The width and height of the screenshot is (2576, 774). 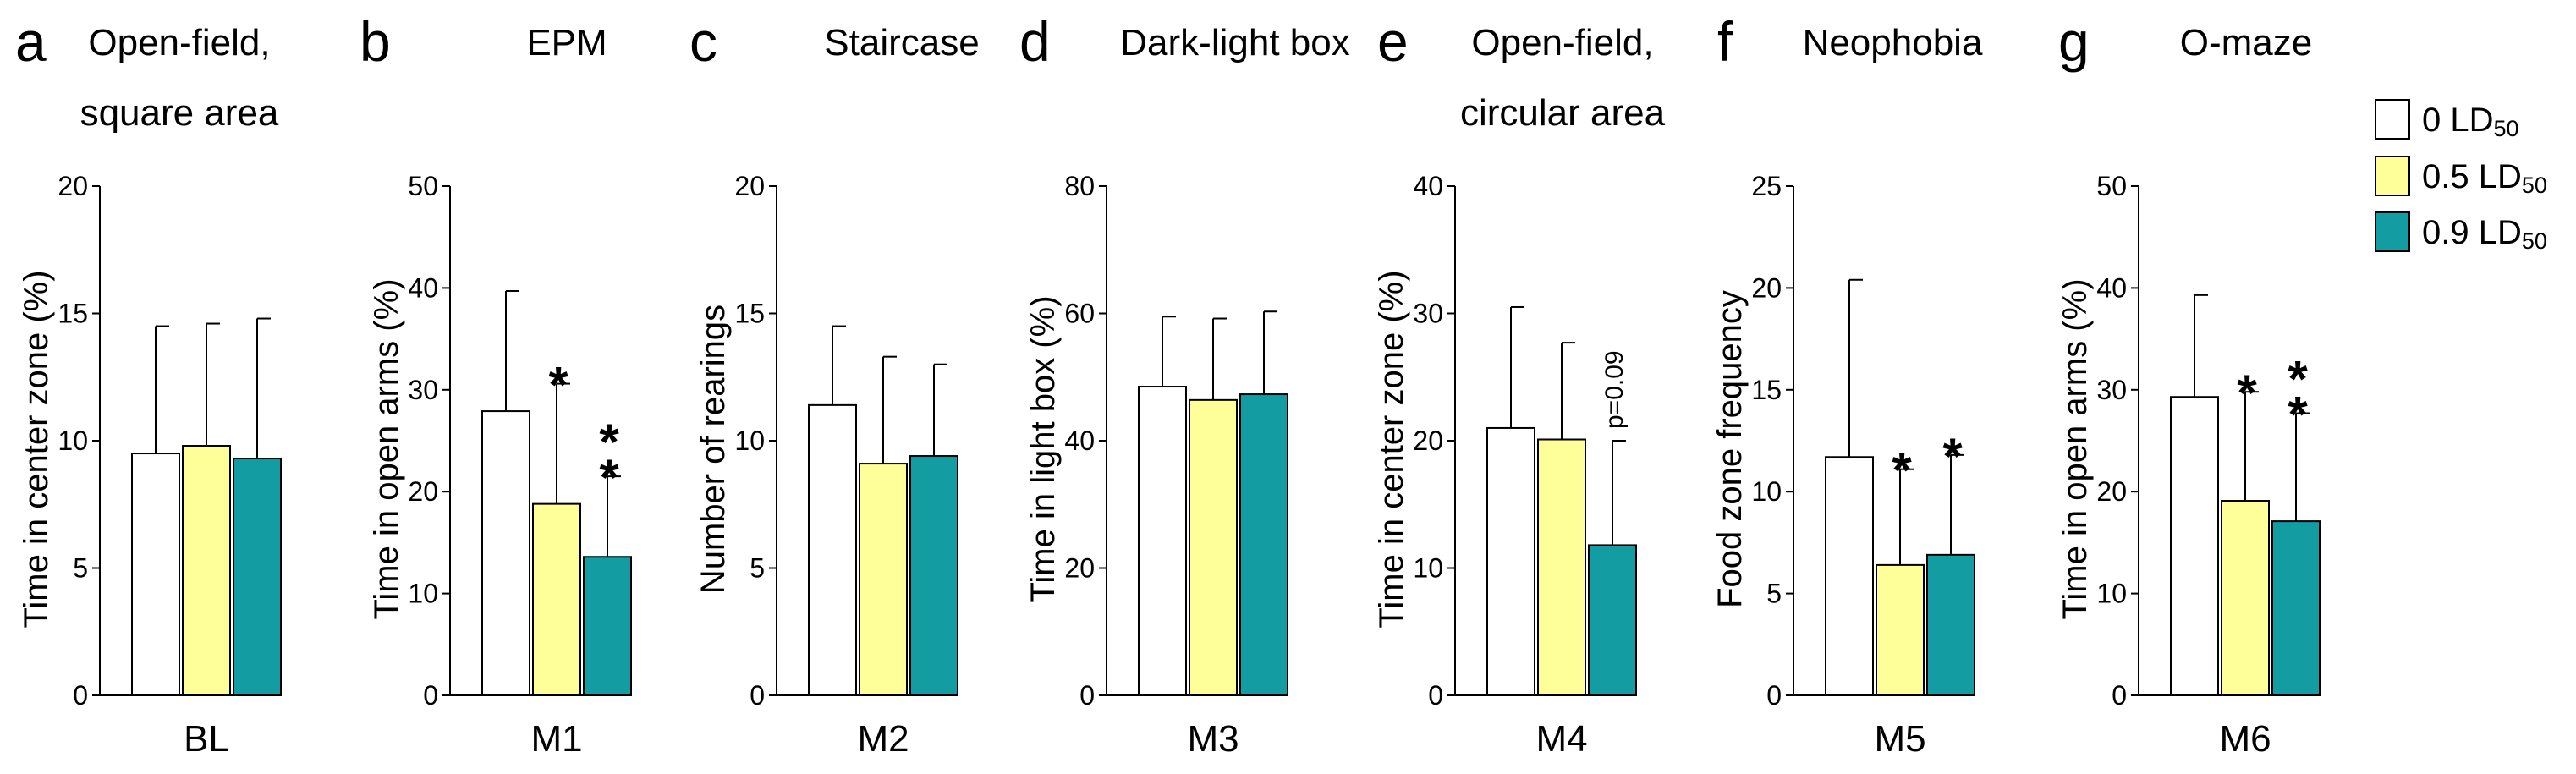 I want to click on panel-letter: a, so click(x=31, y=42).